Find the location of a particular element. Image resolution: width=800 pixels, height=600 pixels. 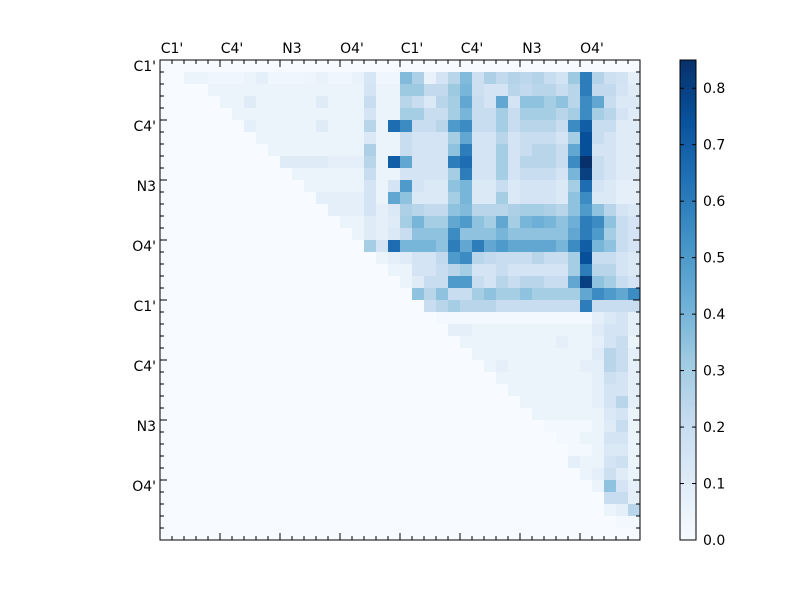

y-tick-label: C1' is located at coordinates (144, 67).